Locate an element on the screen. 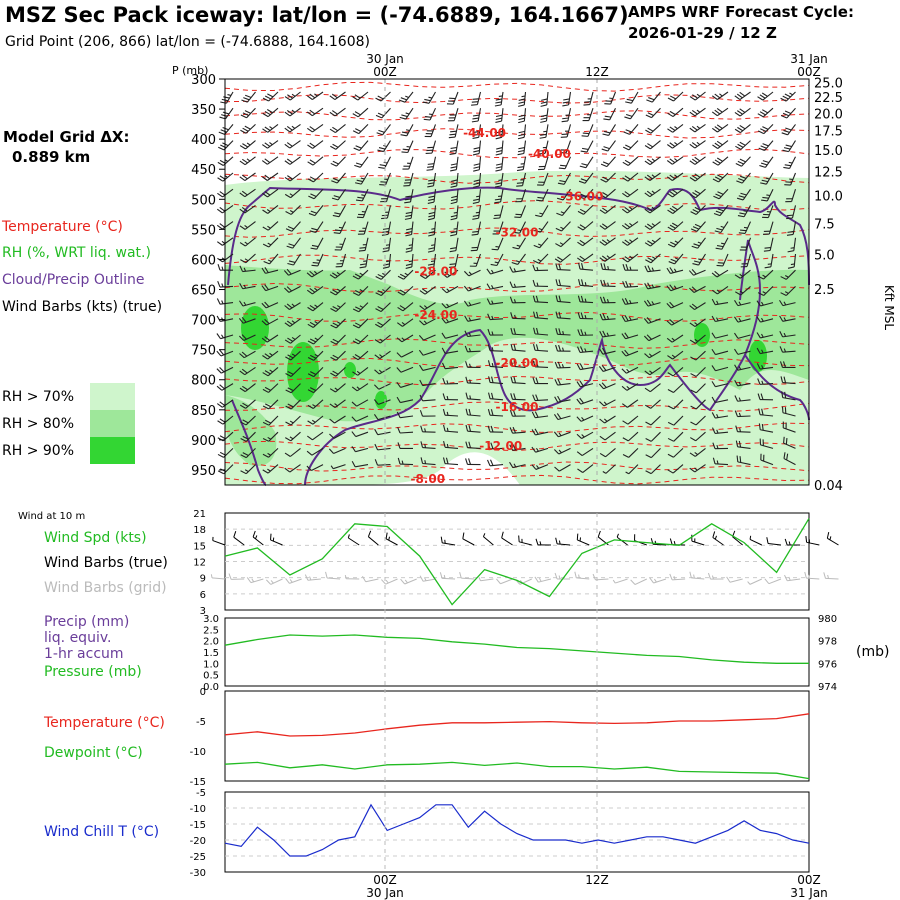 This screenshot has height=900, width=900. model-grid-value: 0.889 km is located at coordinates (51, 157).